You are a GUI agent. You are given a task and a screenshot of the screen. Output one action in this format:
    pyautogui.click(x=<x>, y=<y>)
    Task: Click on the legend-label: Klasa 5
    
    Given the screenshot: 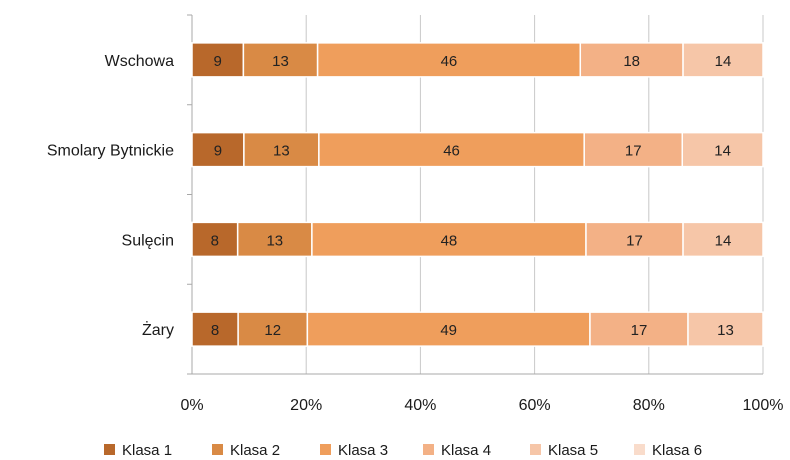 What is the action you would take?
    pyautogui.click(x=573, y=450)
    